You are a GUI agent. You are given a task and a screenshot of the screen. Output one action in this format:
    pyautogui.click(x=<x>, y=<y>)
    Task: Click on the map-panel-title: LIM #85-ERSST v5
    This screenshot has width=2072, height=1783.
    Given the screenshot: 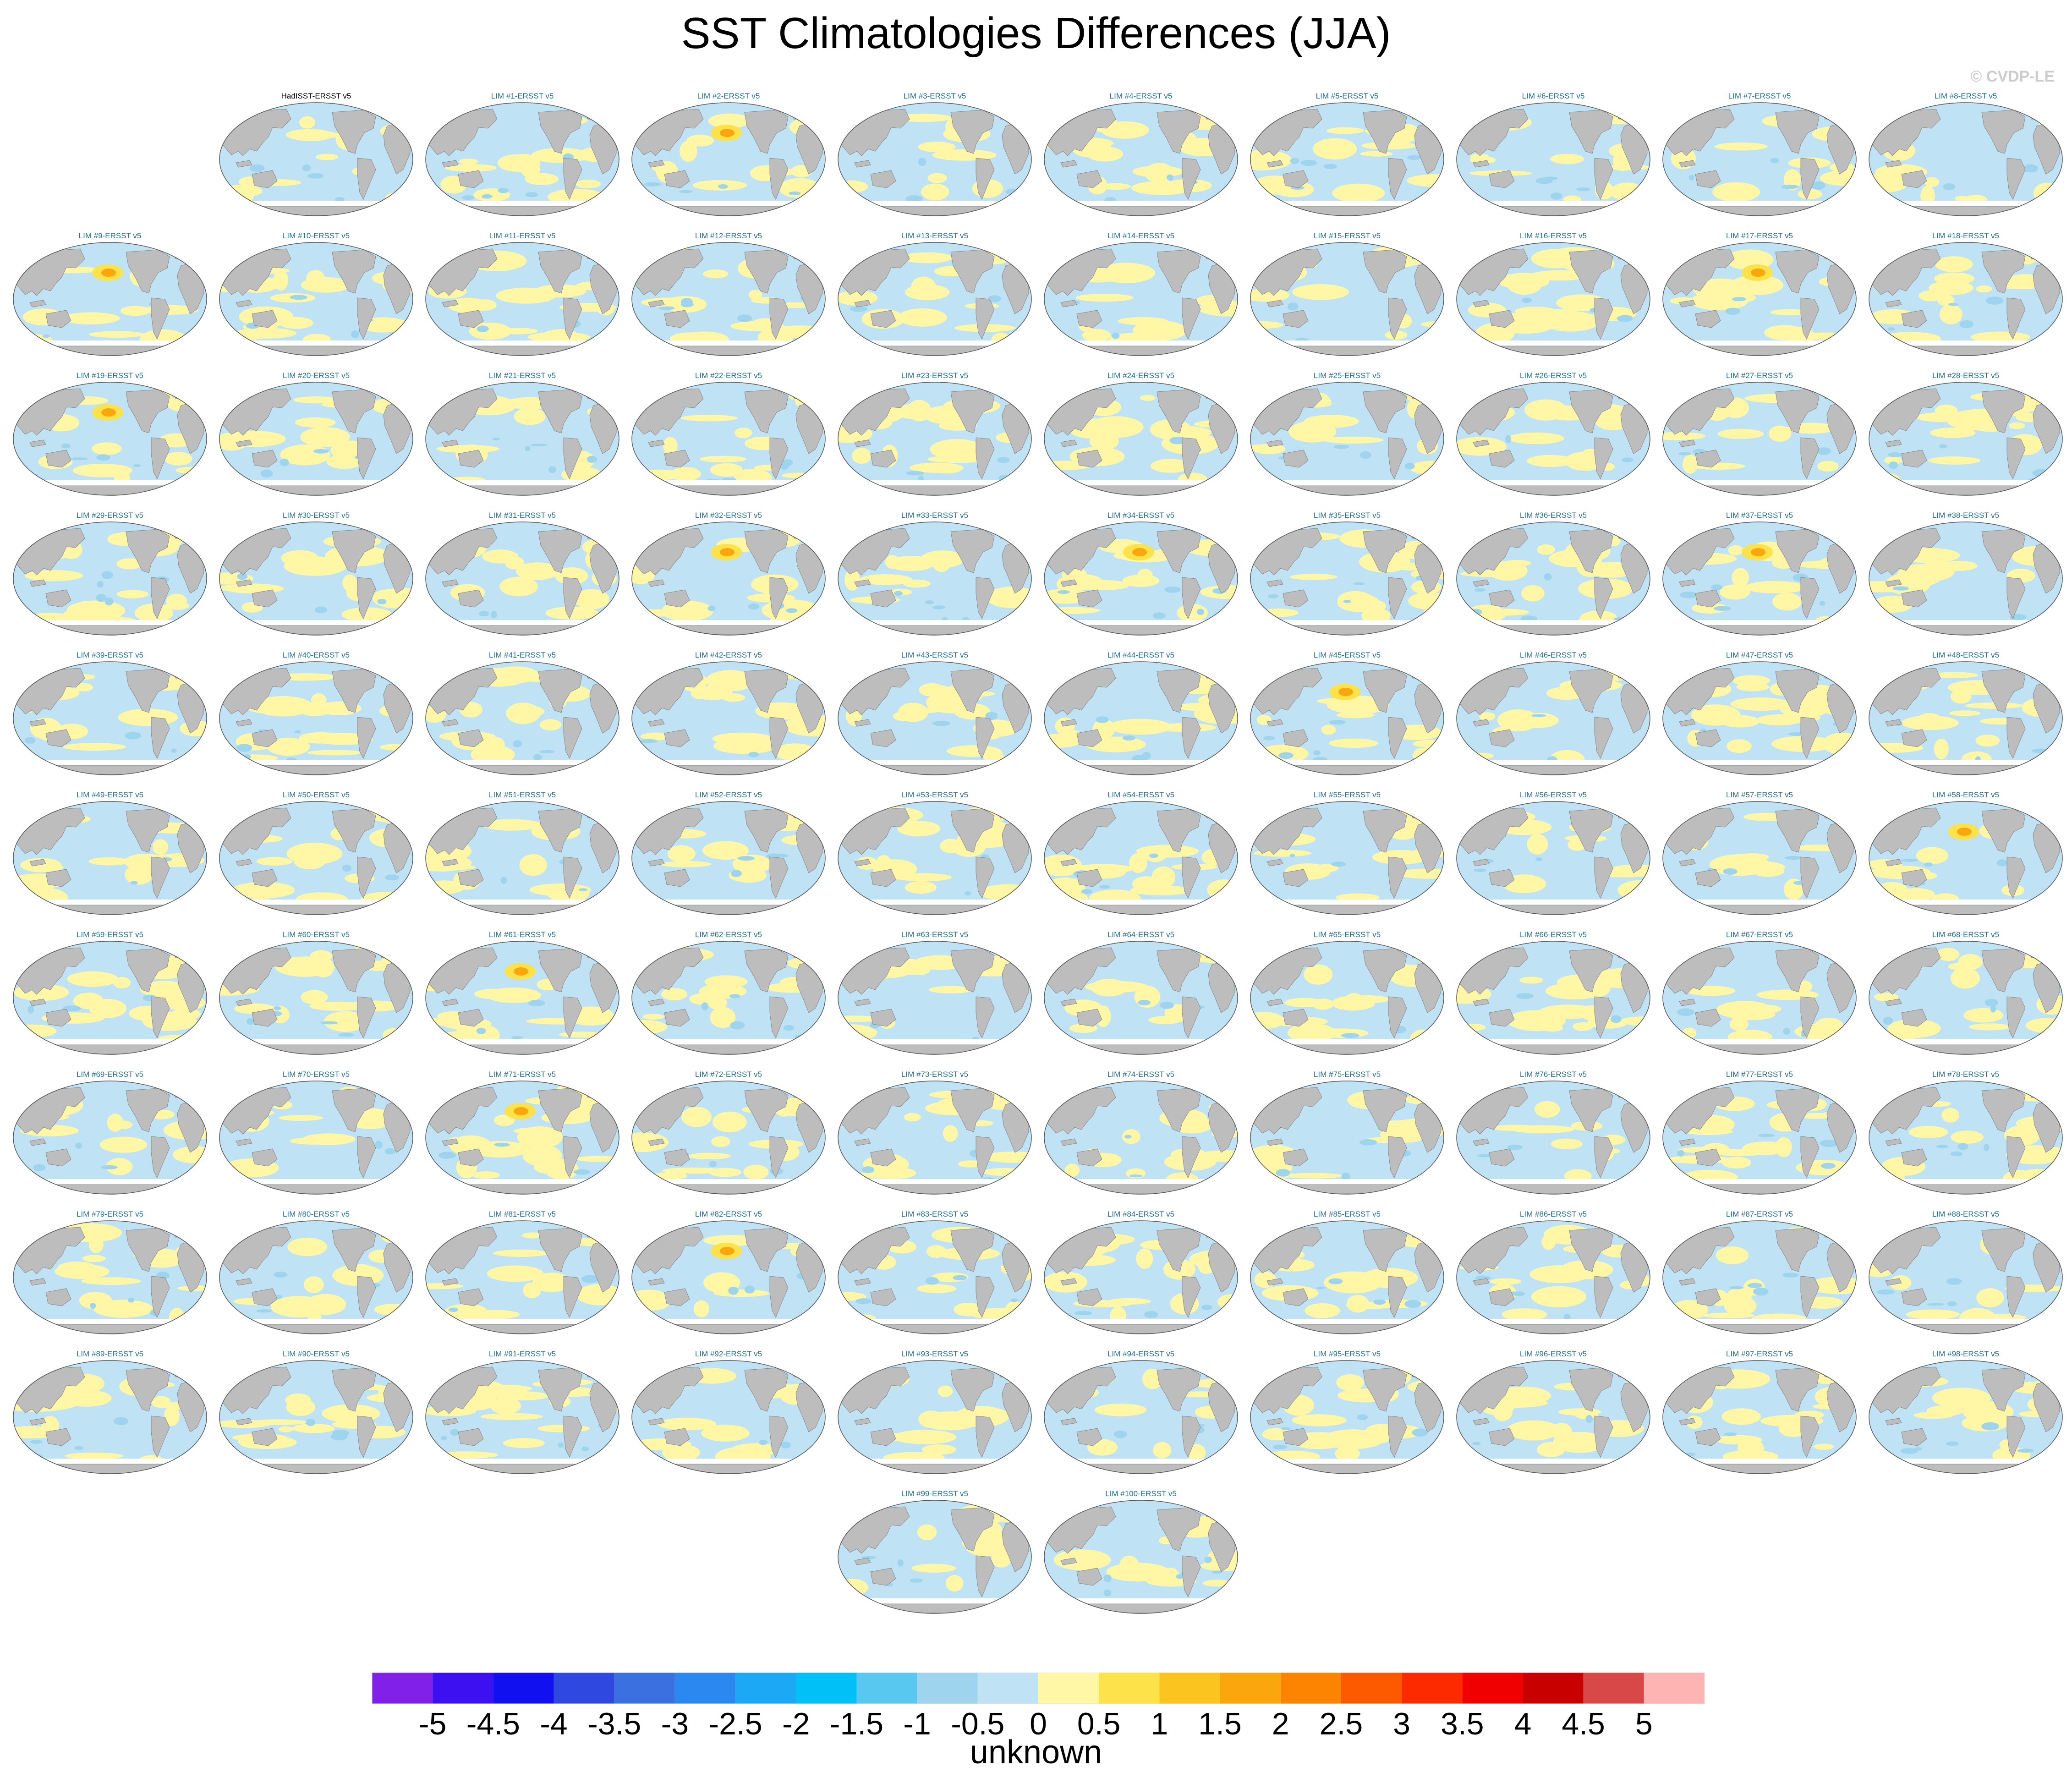 What is the action you would take?
    pyautogui.click(x=1347, y=1214)
    